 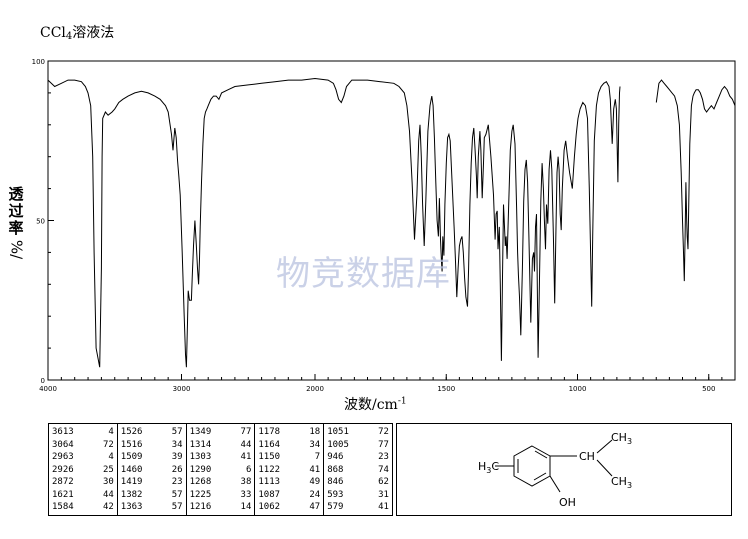 What do you see at coordinates (358, 432) in the screenshot?
I see `peak-row: 1051 72` at bounding box center [358, 432].